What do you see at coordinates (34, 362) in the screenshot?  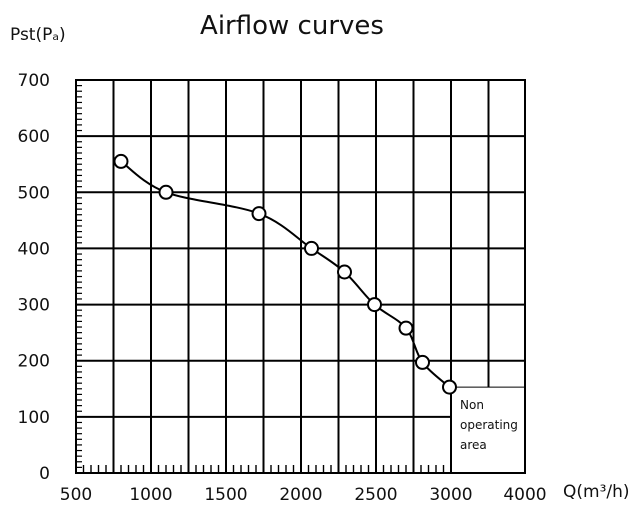 I see `y-tick-label: 200` at bounding box center [34, 362].